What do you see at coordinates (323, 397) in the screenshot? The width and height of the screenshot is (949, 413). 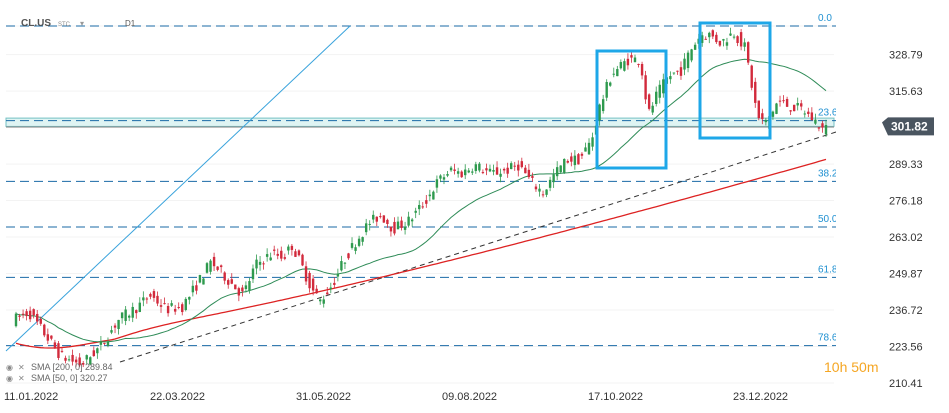 I see `x-tick-label: 31.05.2022` at bounding box center [323, 397].